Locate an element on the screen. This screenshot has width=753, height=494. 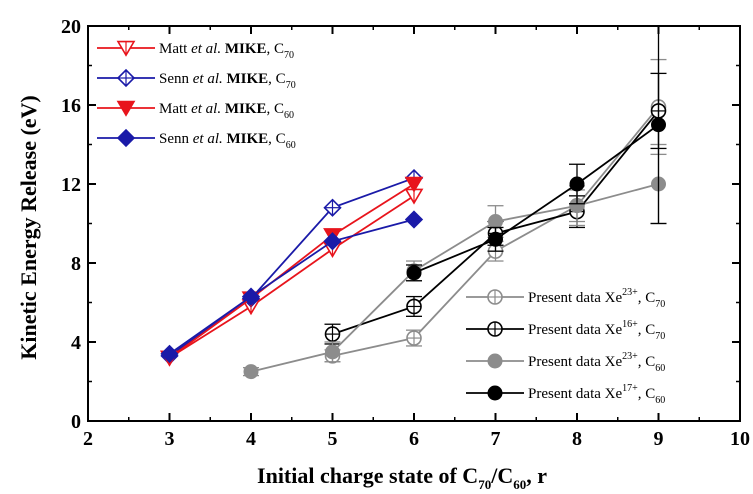
legend-entry: Present data Xe23+, C60 is located at coordinates (565, 362).